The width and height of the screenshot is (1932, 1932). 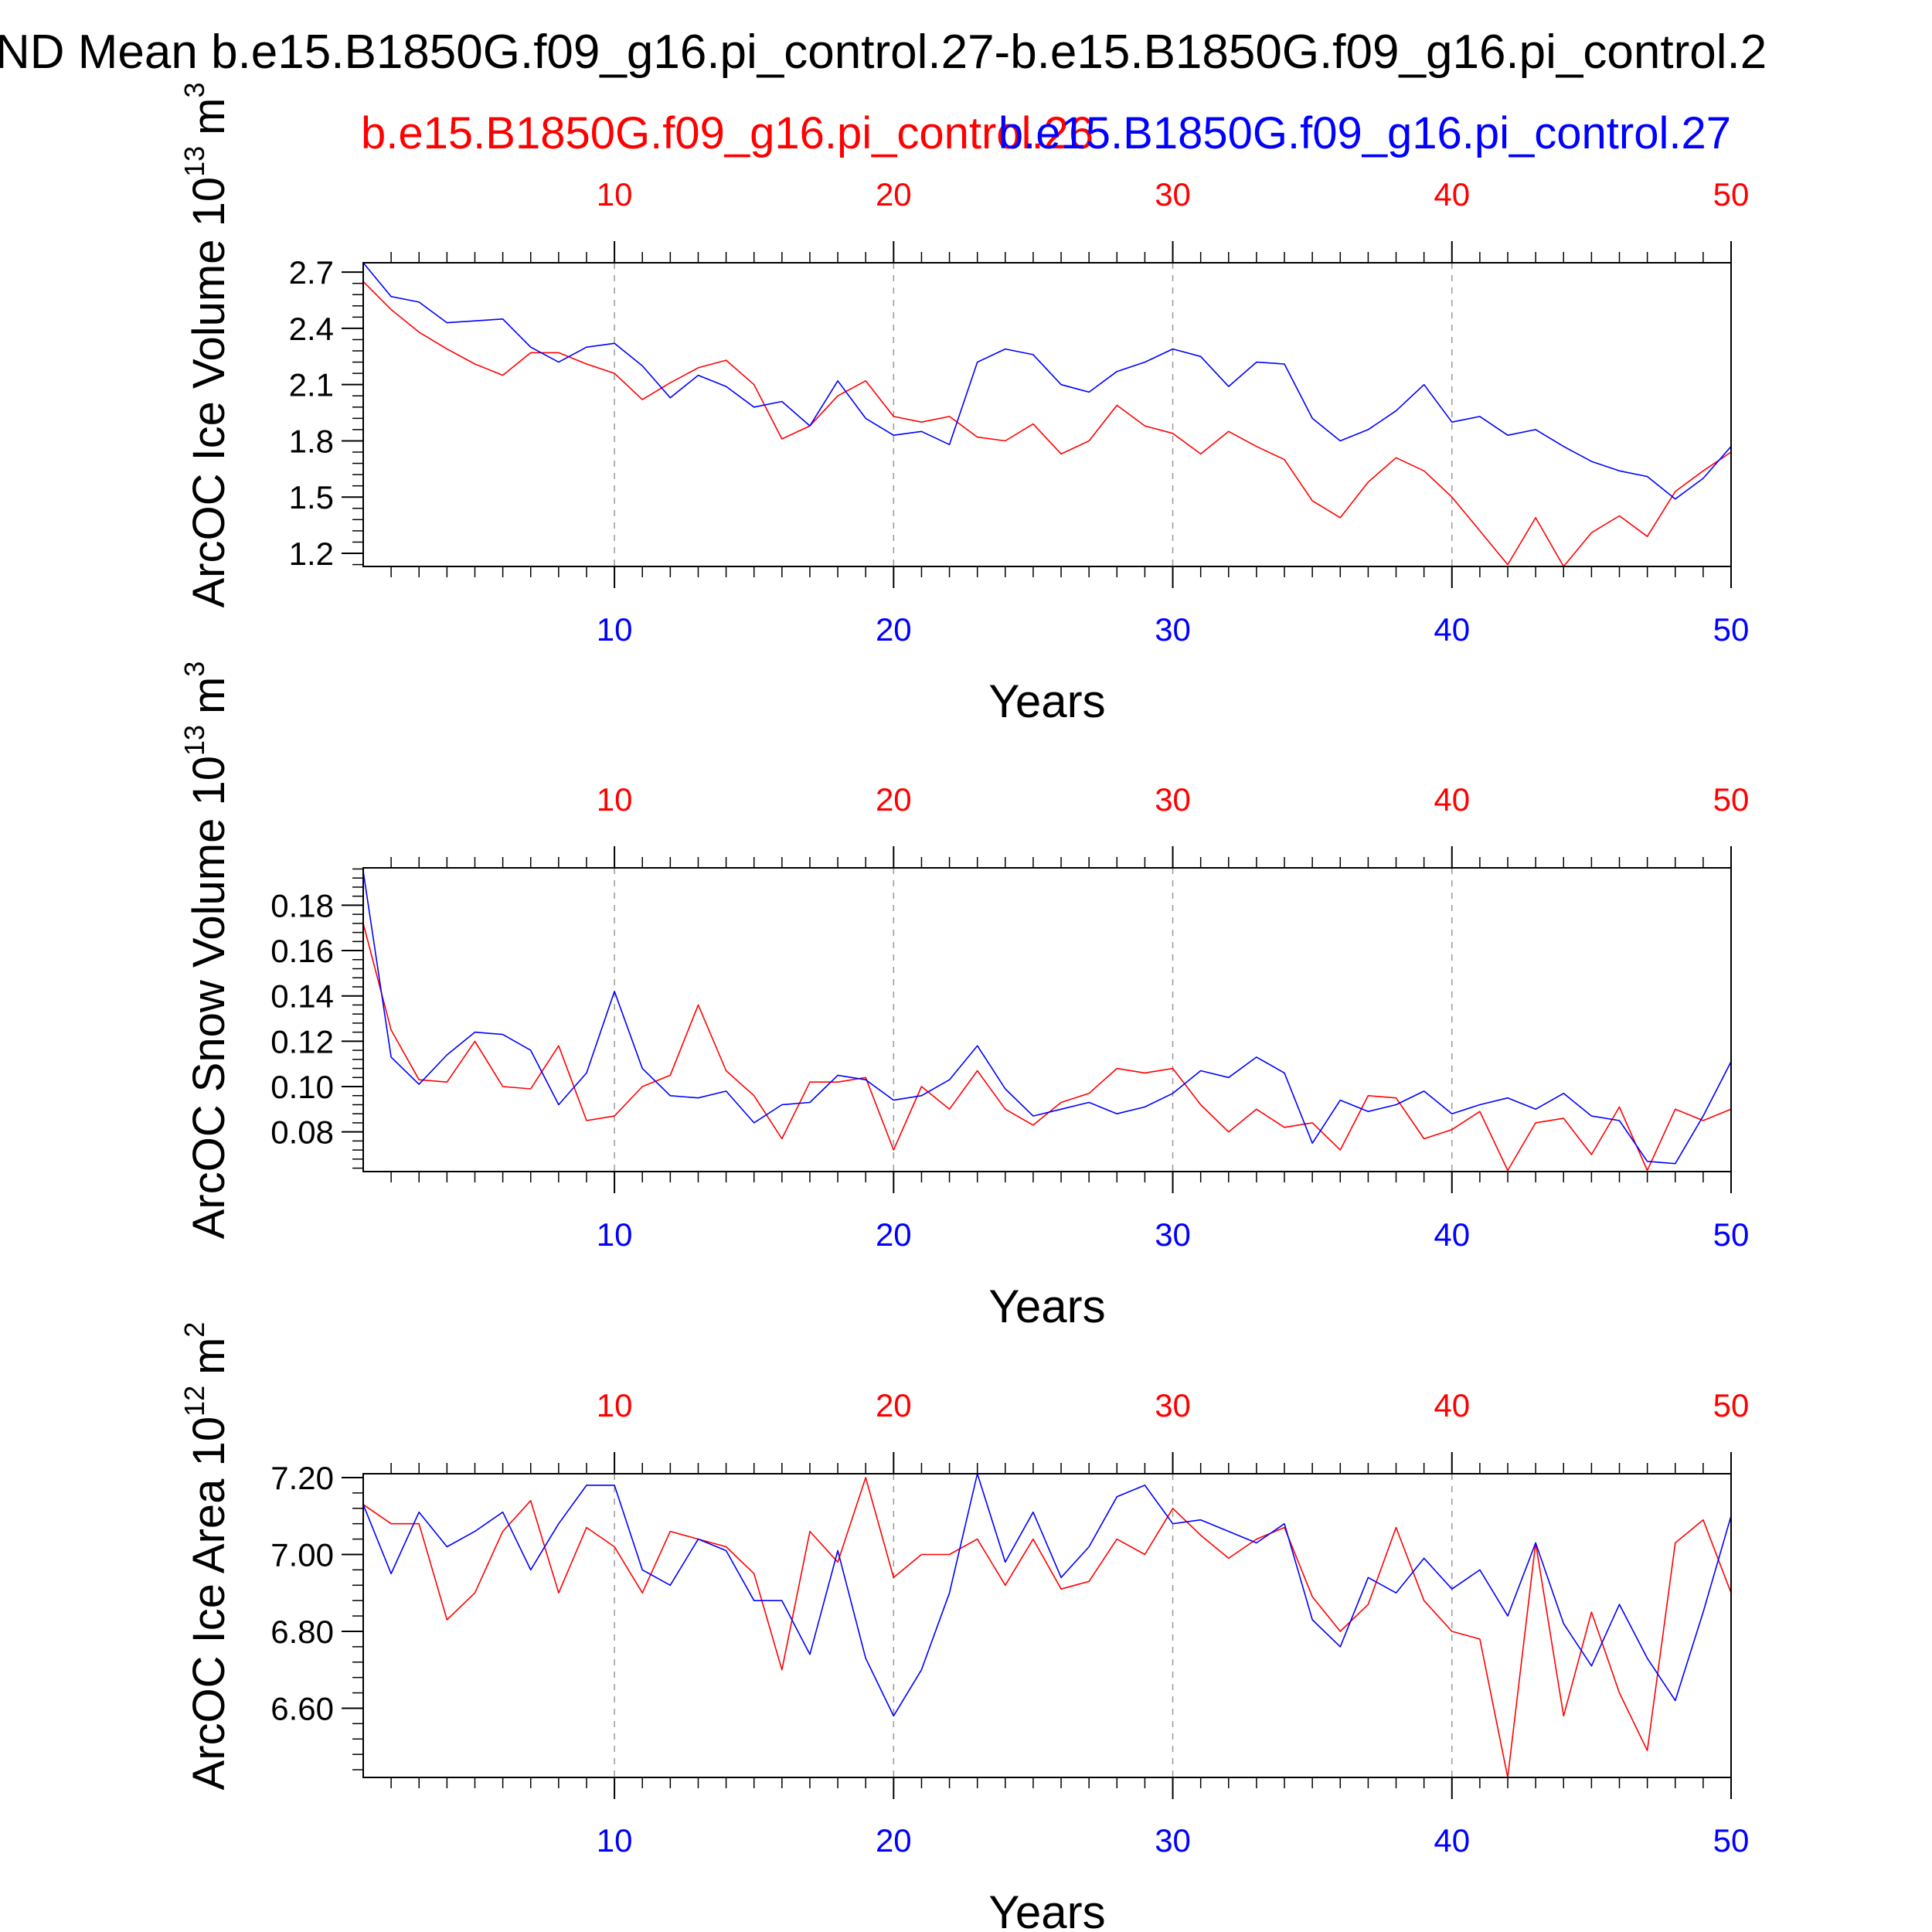 I want to click on y-tick-label: 0.16, so click(x=302, y=951).